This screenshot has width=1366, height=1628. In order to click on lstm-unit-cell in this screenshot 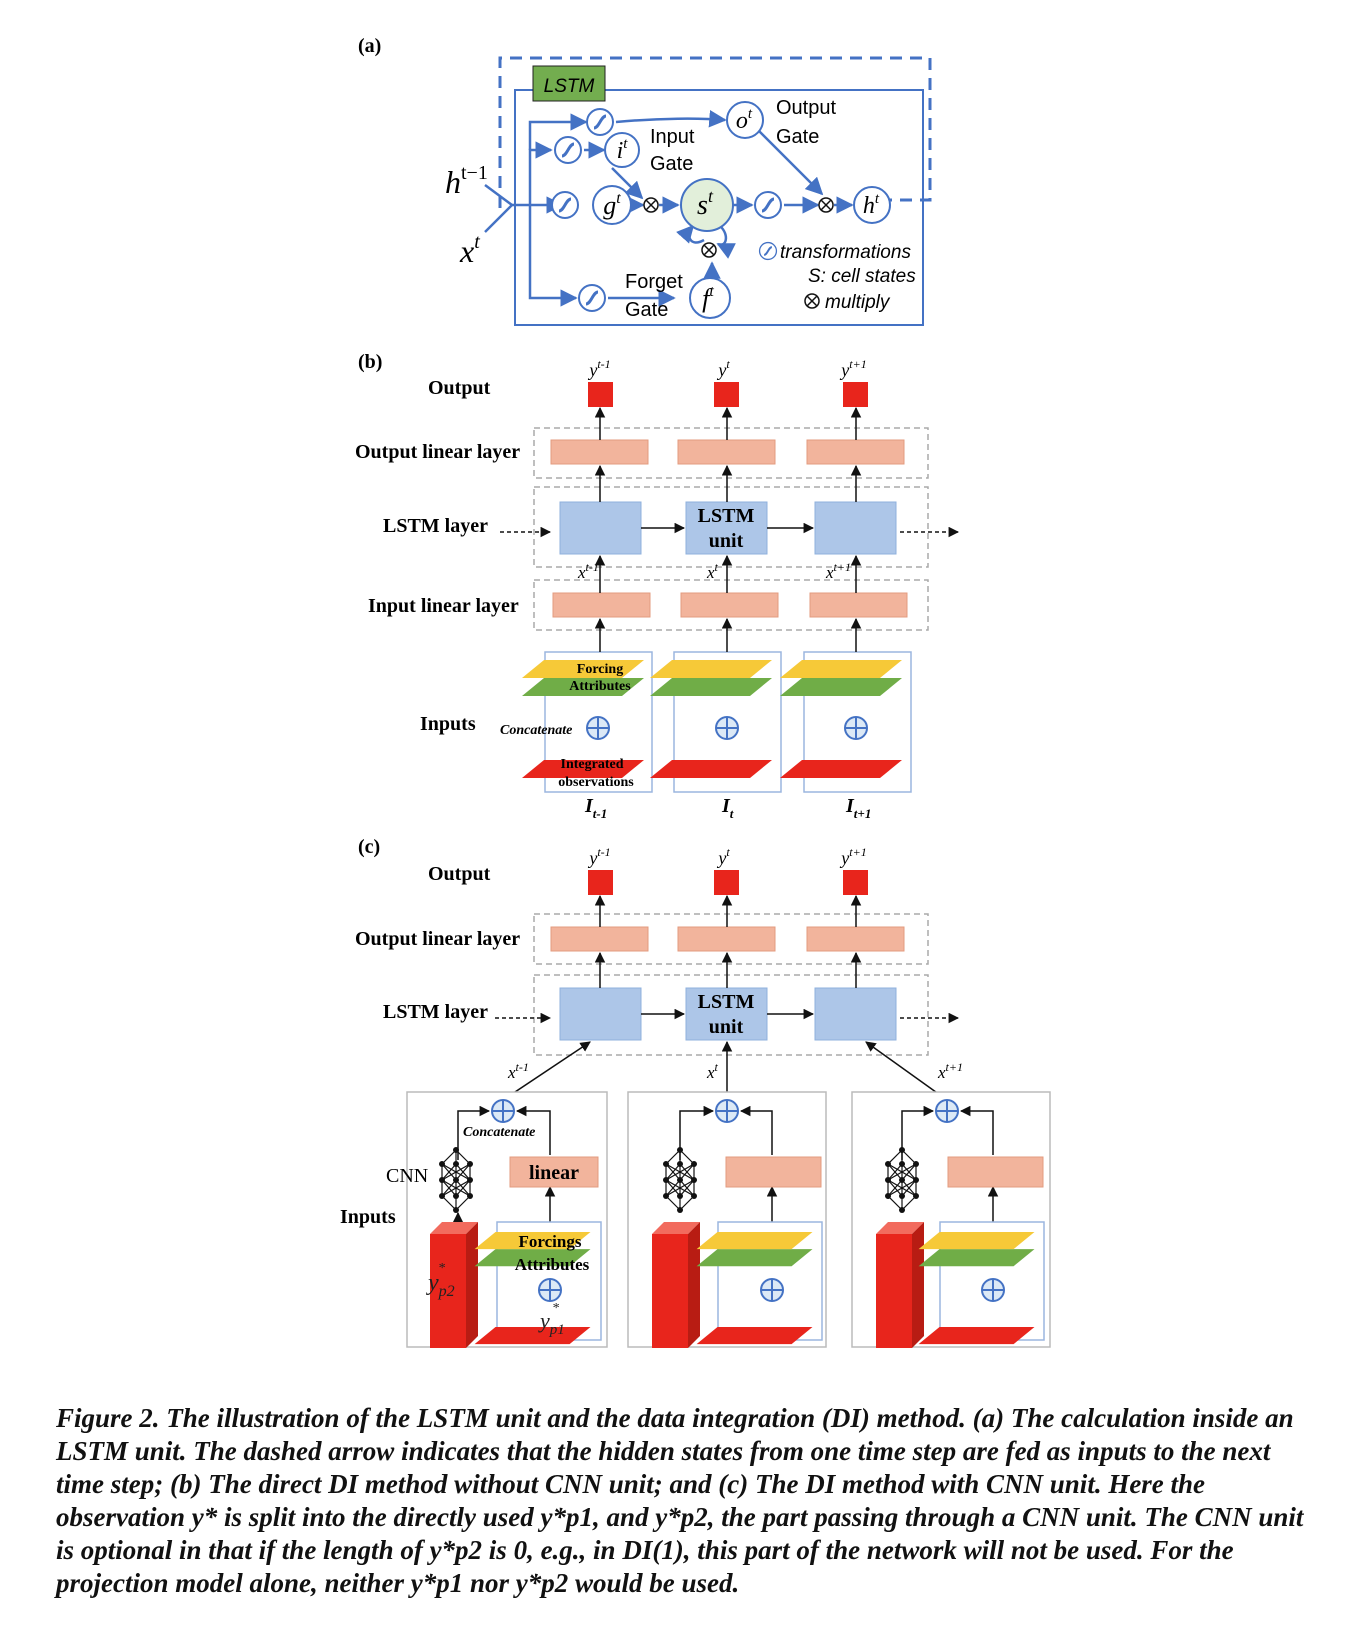, I will do `click(726, 528)`.